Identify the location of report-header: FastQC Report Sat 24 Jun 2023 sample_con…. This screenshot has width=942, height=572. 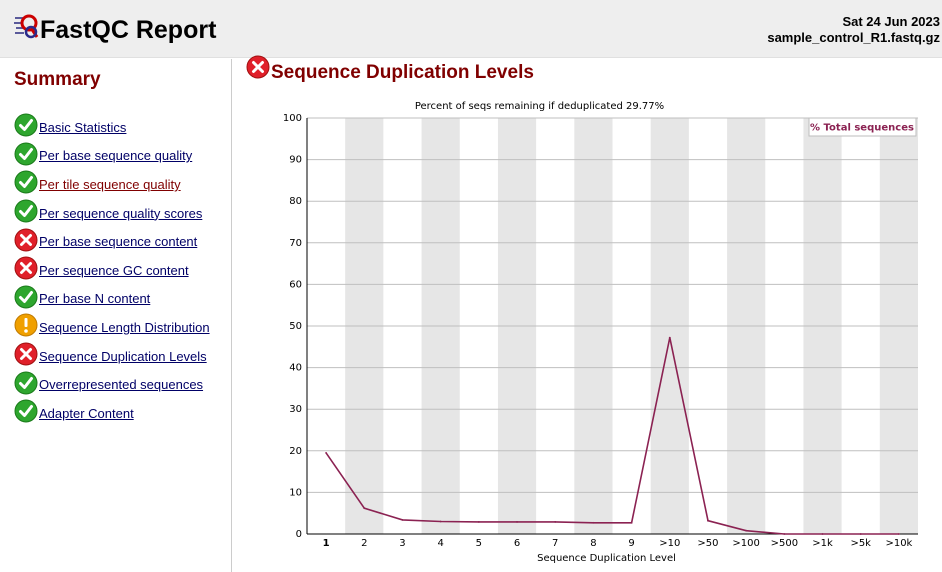
(471, 29).